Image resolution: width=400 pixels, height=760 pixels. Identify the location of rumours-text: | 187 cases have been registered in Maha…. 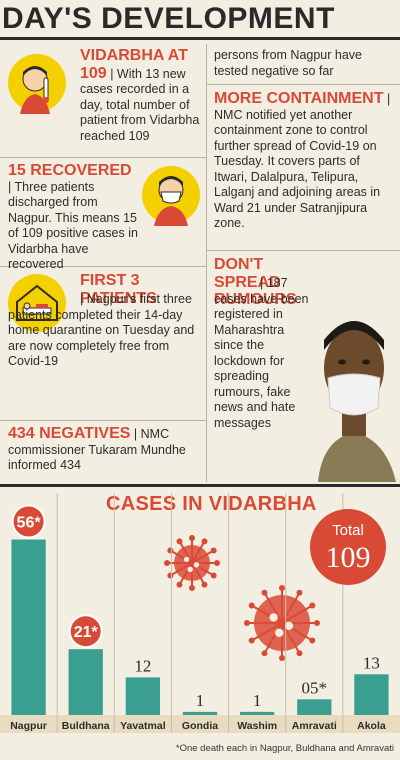
(261, 353).